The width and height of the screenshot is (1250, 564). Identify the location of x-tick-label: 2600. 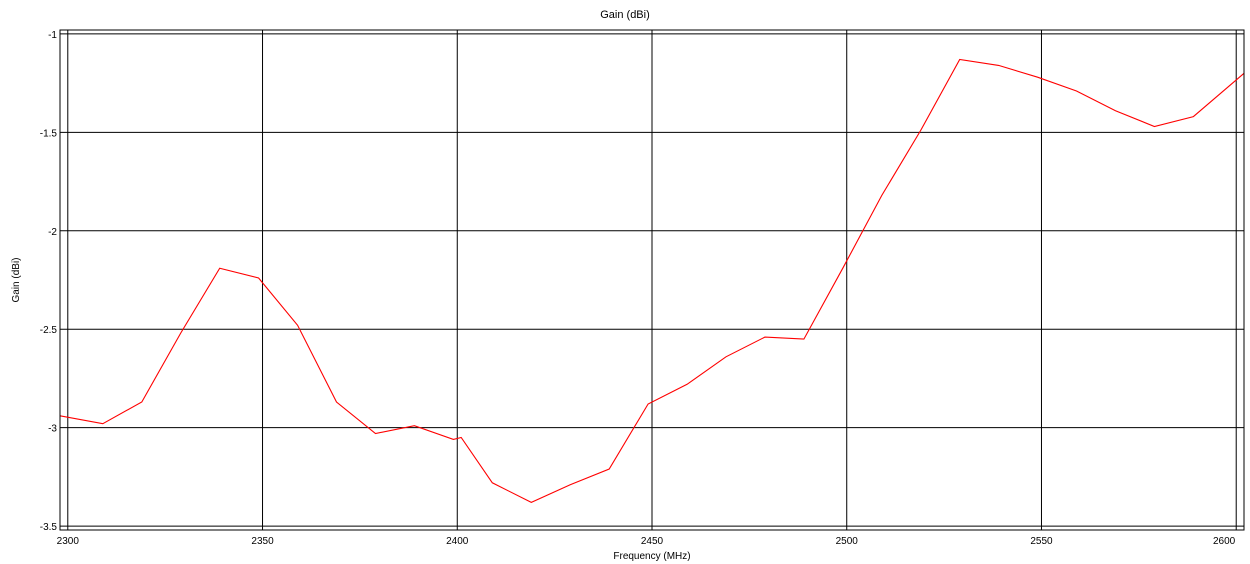
(1224, 541).